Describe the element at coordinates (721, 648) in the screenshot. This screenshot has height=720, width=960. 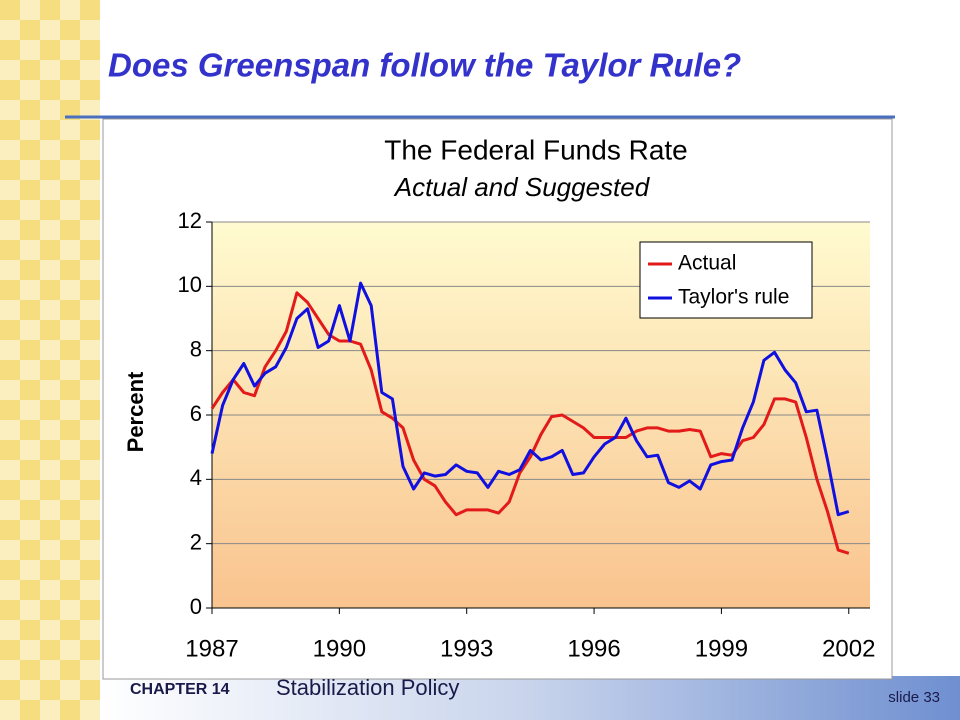
I see `x-tick-label: 1999` at that location.